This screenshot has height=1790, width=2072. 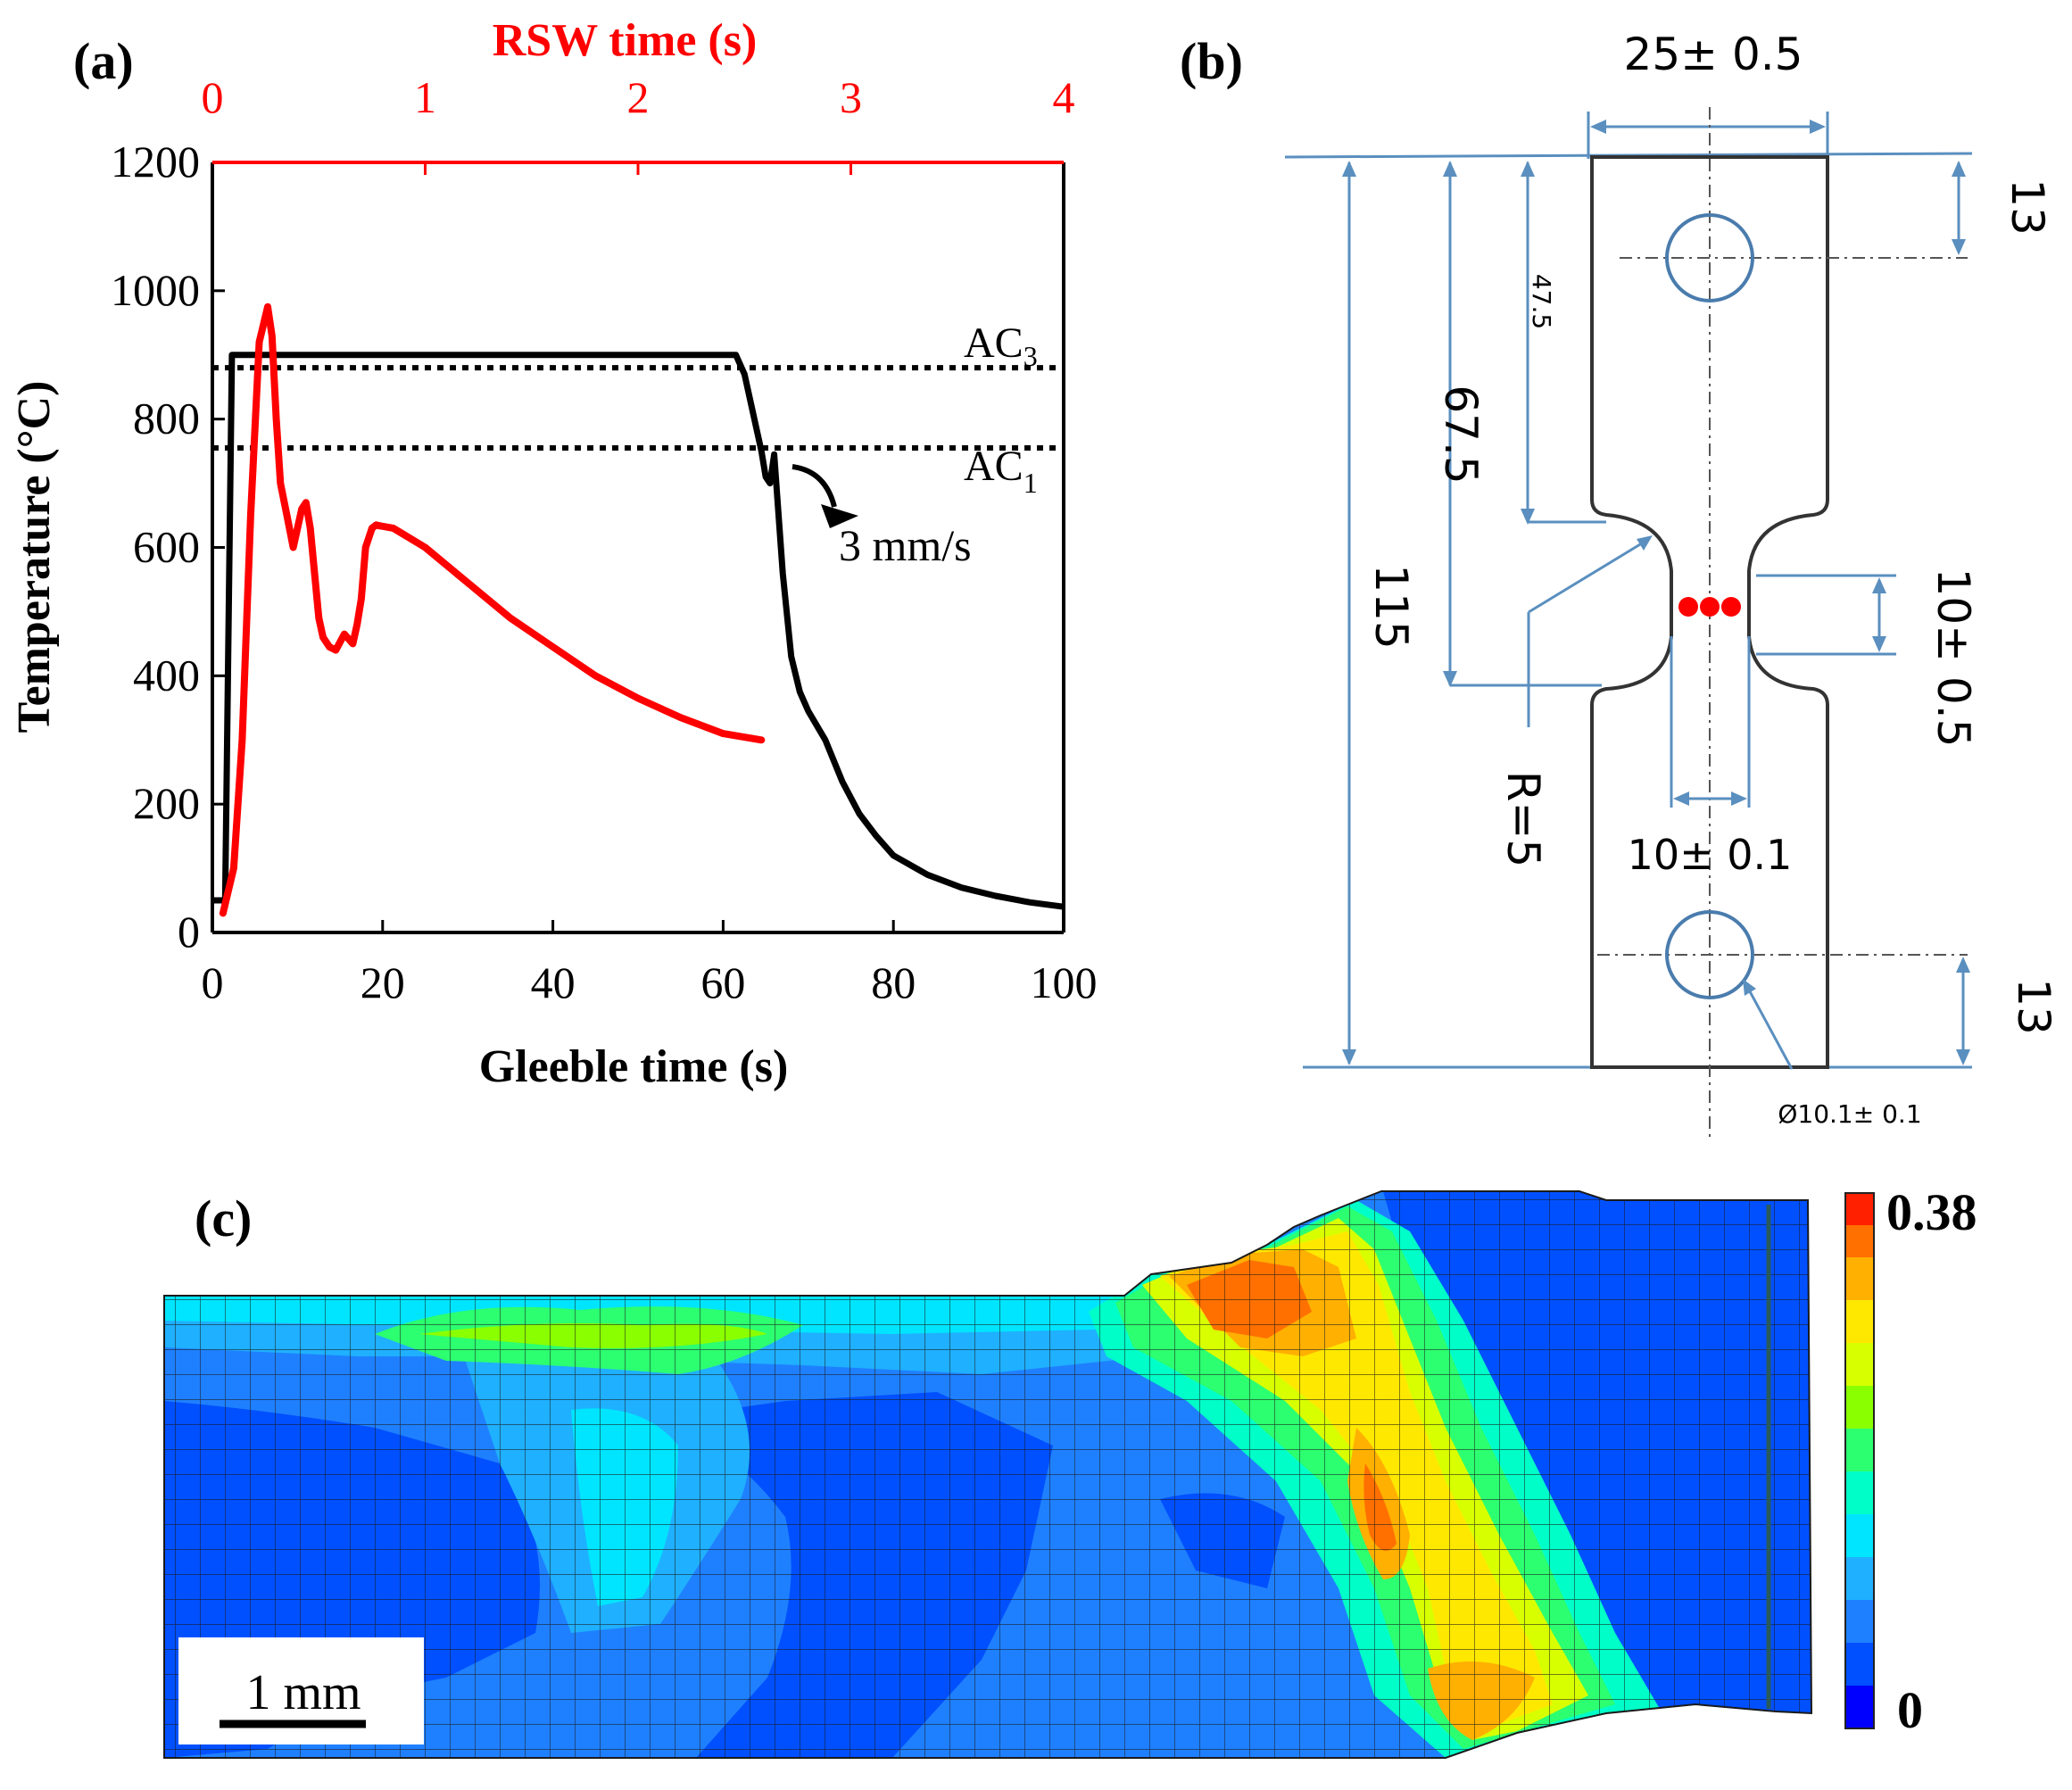 I want to click on dim-47-arrow-down, so click(x=1528, y=517).